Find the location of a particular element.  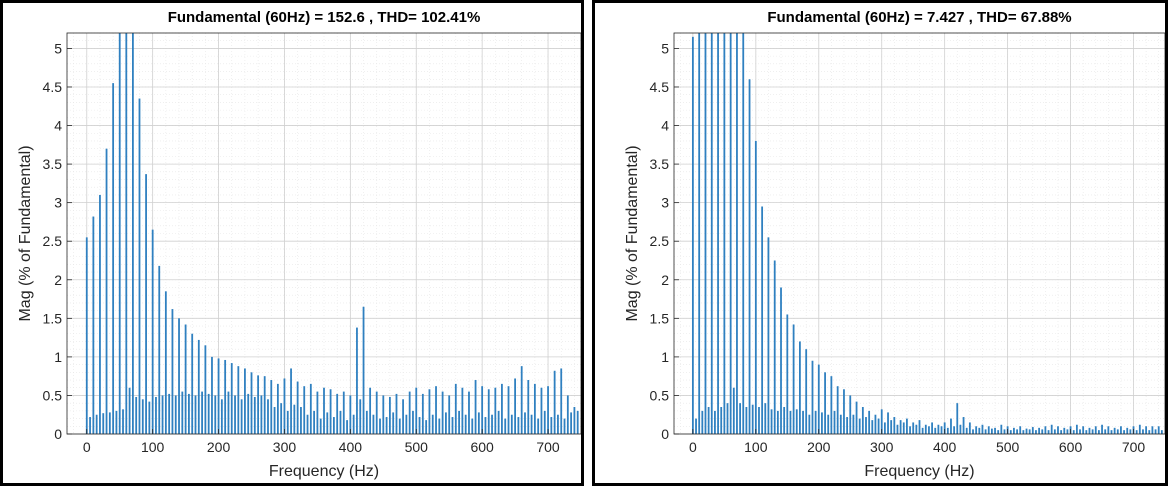

x-tick-label: 0 is located at coordinates (87, 447).